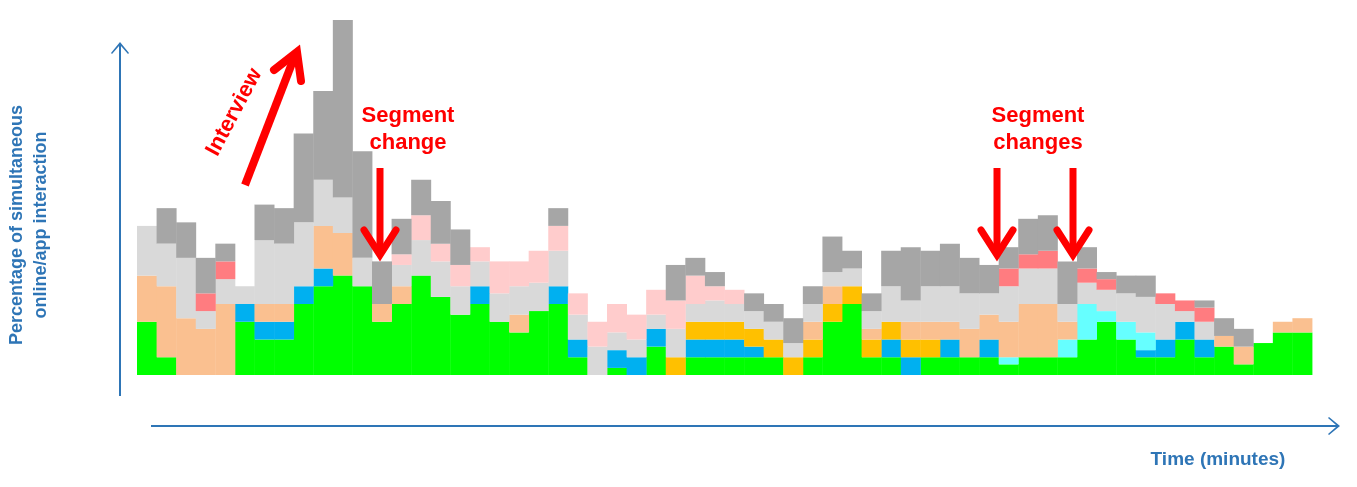  Describe the element at coordinates (28, 225) in the screenshot. I see `y-axis-title: Percentage of simultaneous online/app interaction` at that location.